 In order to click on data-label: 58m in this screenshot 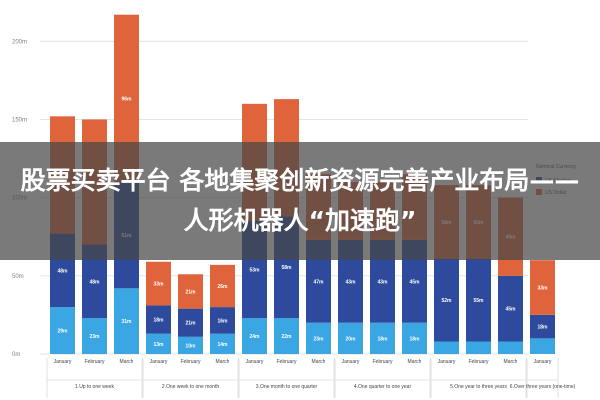, I will do `click(286, 268)`.